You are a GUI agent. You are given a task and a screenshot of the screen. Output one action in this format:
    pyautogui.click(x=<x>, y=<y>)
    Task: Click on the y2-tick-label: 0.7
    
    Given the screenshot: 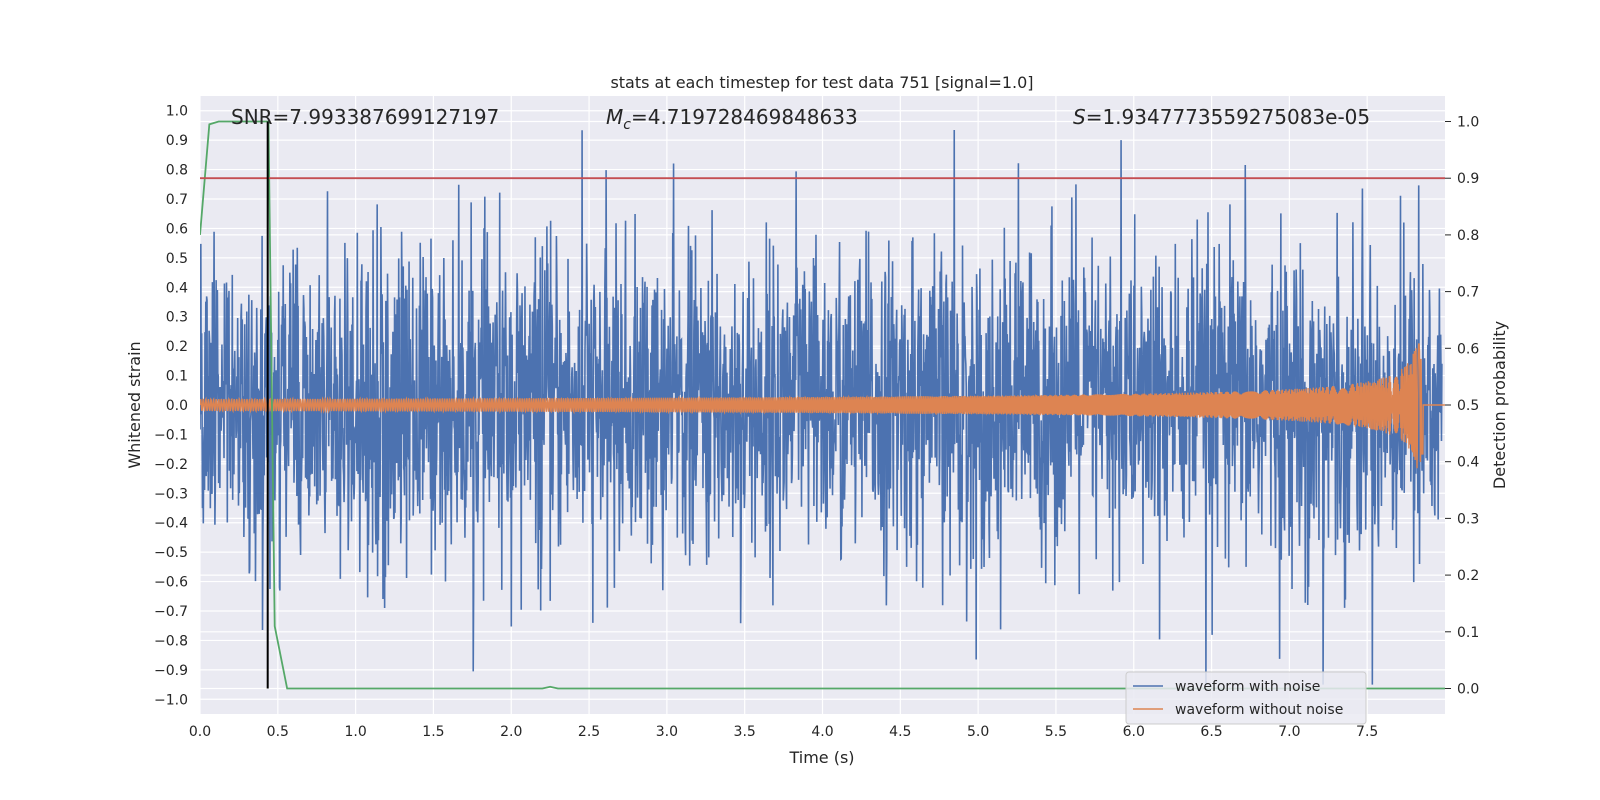 What is the action you would take?
    pyautogui.click(x=1468, y=293)
    